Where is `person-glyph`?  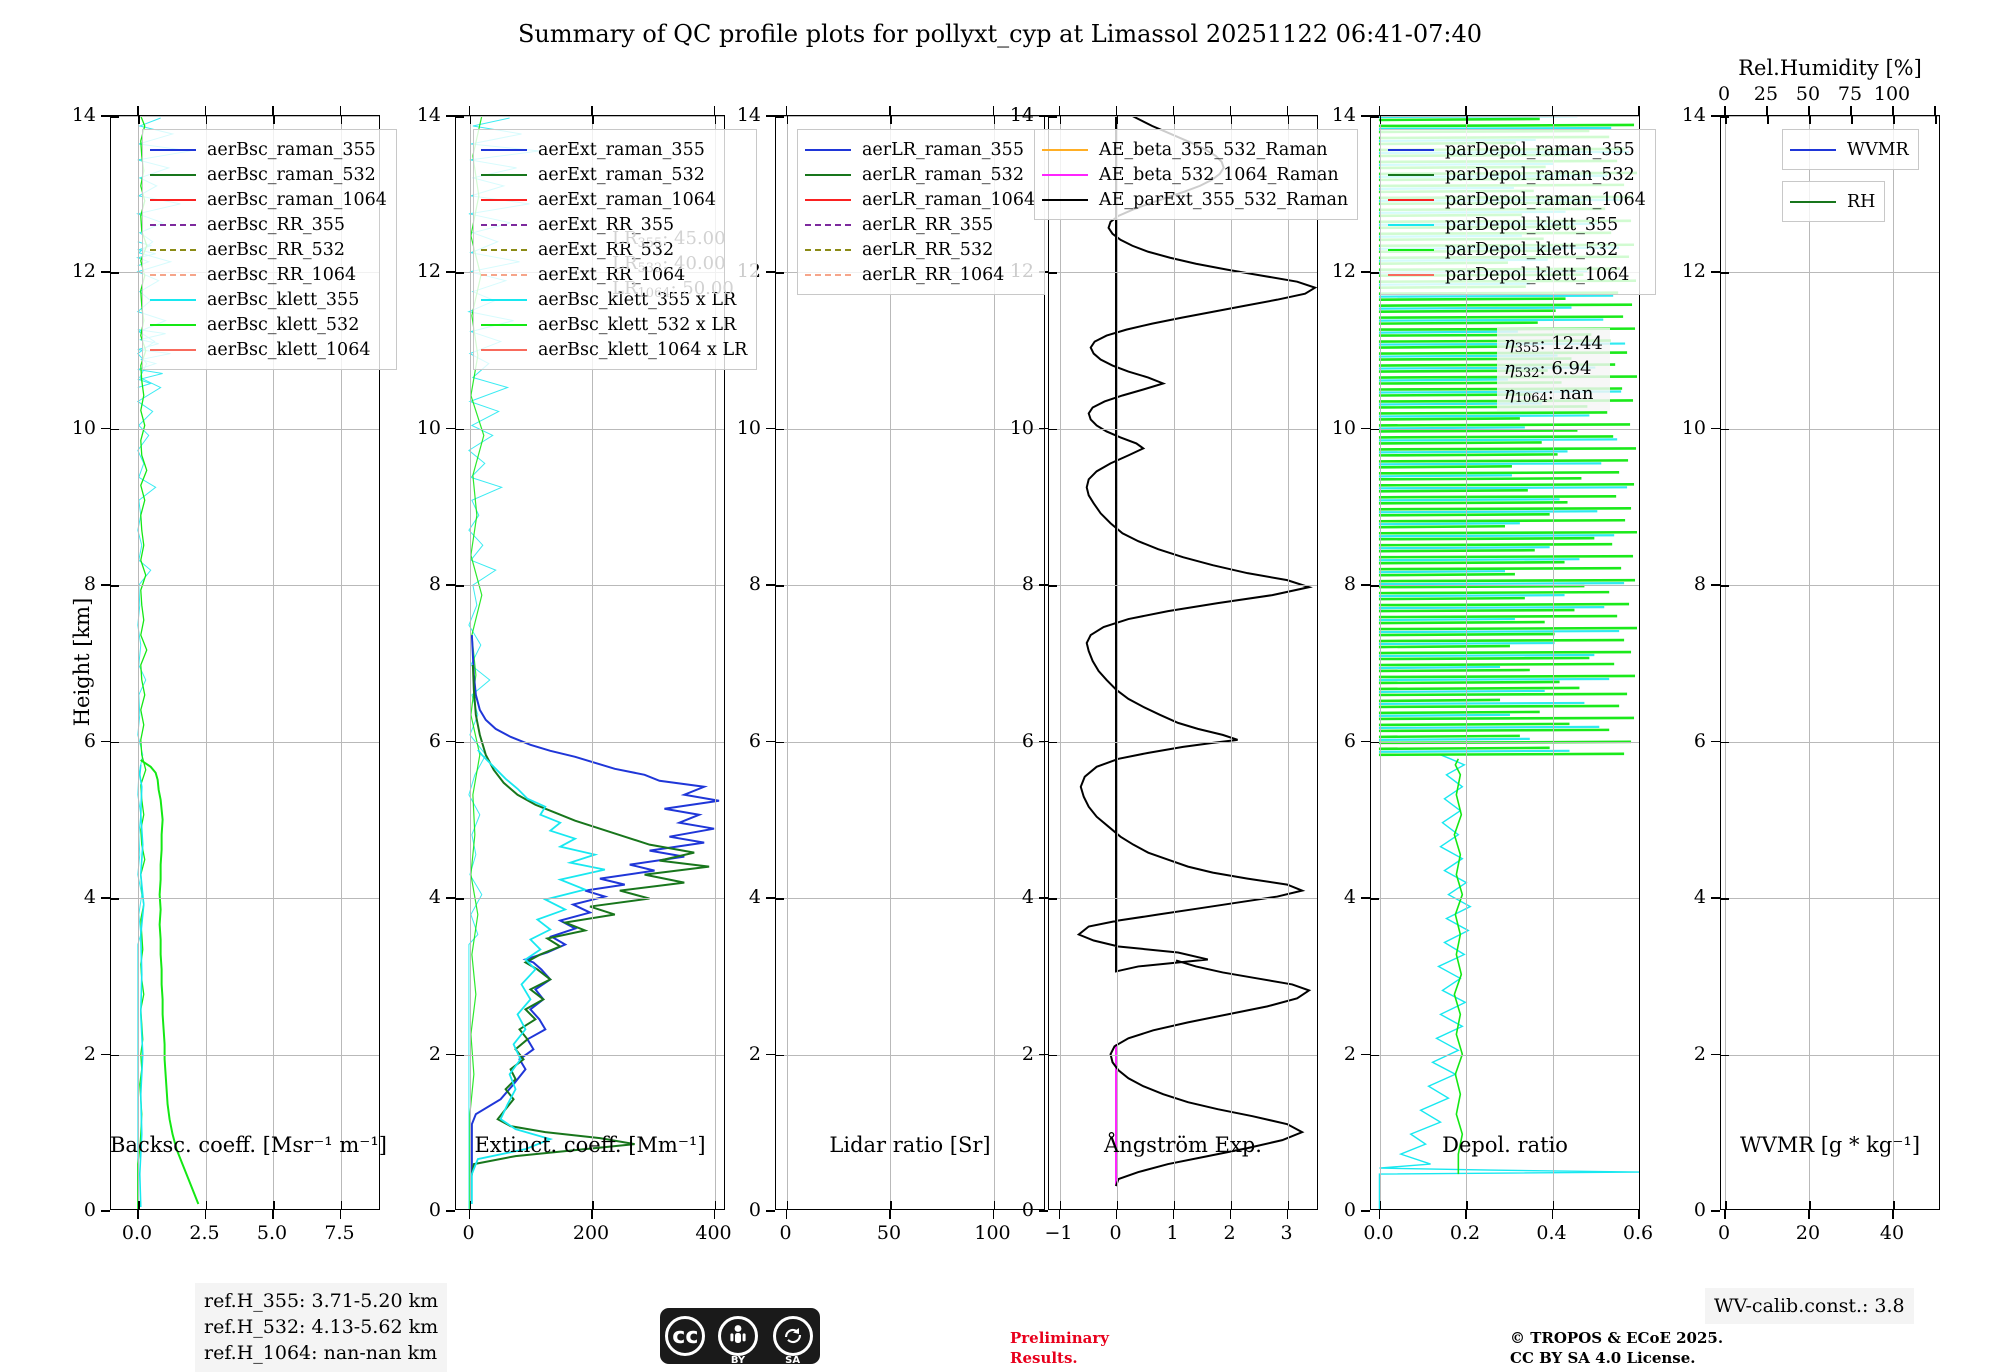 person-glyph is located at coordinates (738, 1334).